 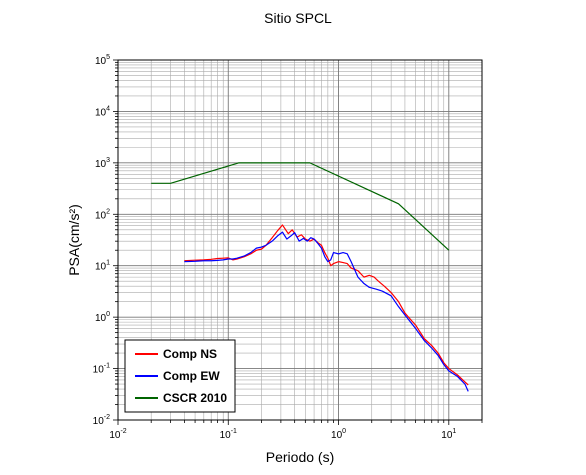 I want to click on tick-label: 10³, so click(x=102, y=163).